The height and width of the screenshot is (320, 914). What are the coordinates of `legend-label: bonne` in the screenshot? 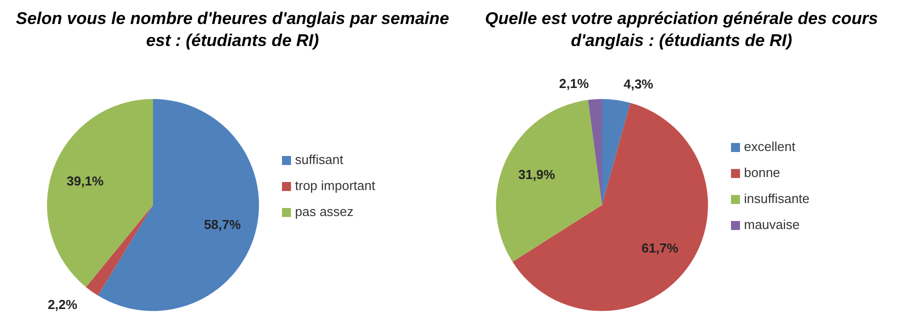 It's located at (762, 172).